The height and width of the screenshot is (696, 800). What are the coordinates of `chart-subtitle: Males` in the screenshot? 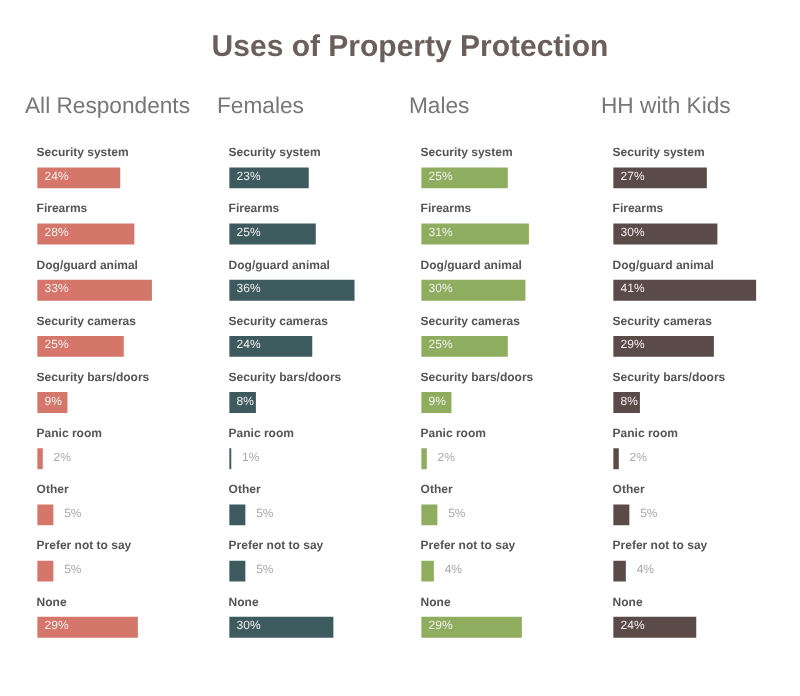 It's located at (440, 107).